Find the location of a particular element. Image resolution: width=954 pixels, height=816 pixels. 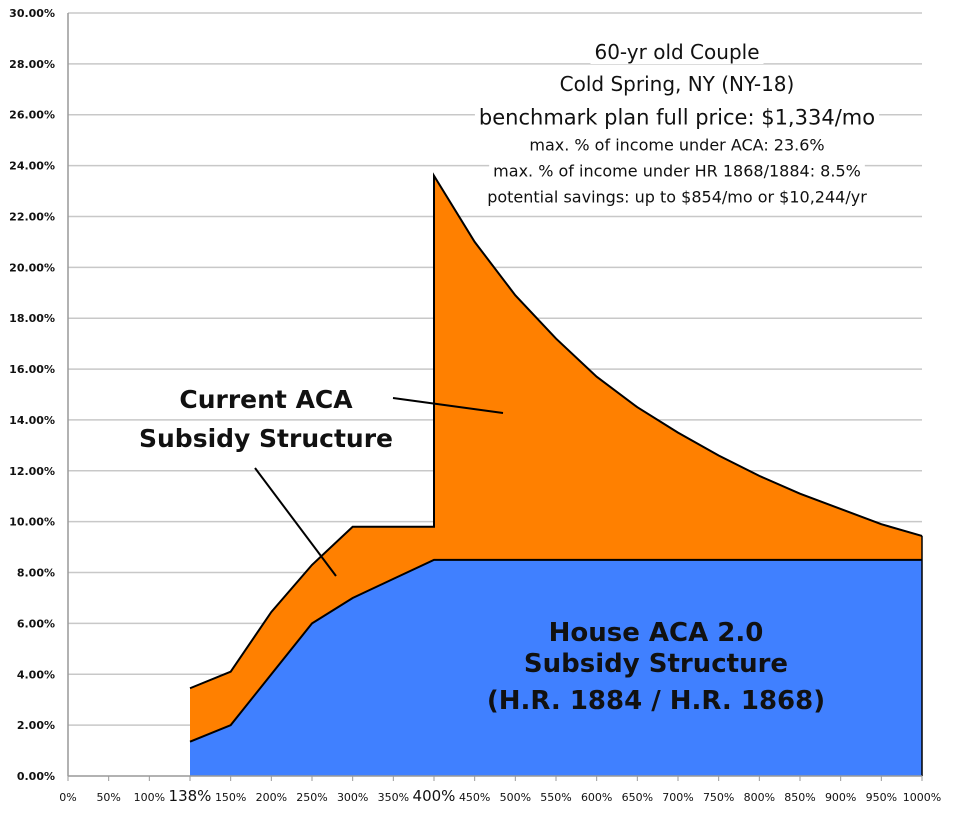

x-tick-label: 950% is located at coordinates (881, 797).